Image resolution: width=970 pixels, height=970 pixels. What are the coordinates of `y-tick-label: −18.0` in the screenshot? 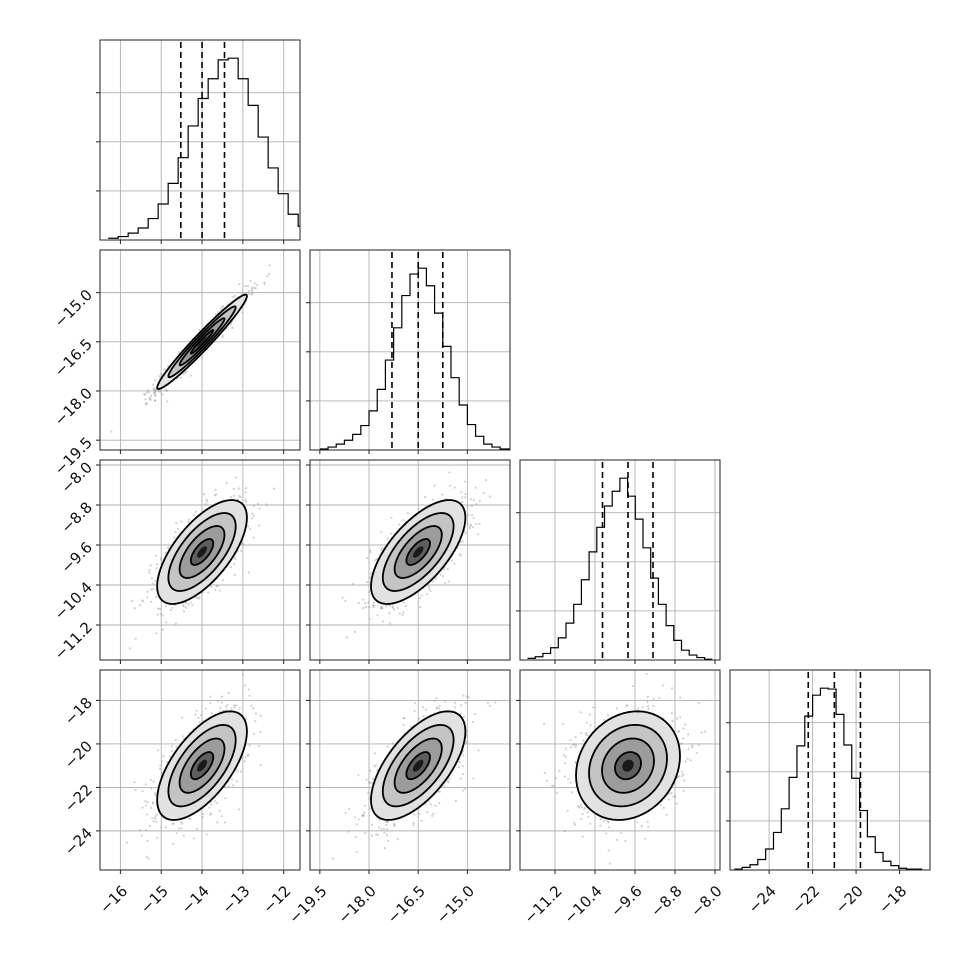 It's located at (73, 406).